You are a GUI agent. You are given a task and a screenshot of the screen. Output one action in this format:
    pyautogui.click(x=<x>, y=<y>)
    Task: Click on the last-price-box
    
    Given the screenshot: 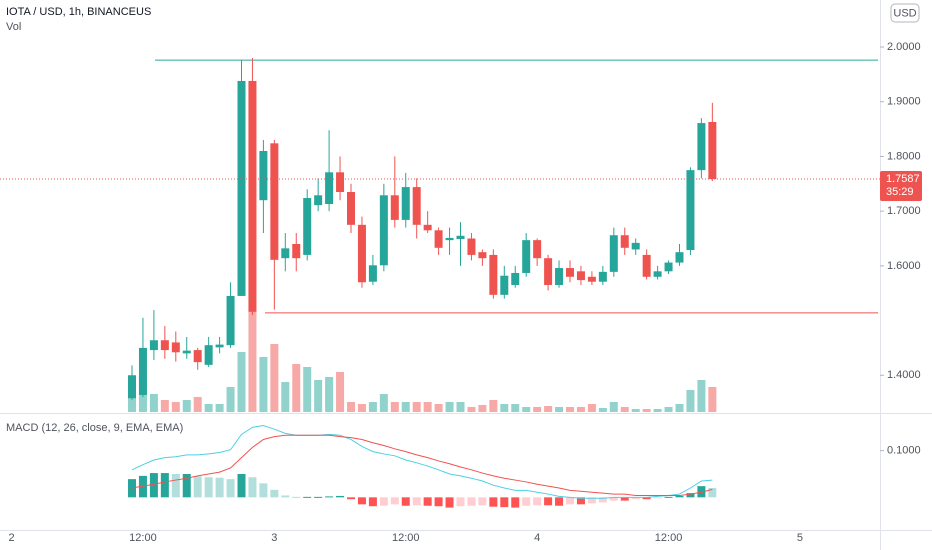 What is the action you would take?
    pyautogui.click(x=901, y=186)
    